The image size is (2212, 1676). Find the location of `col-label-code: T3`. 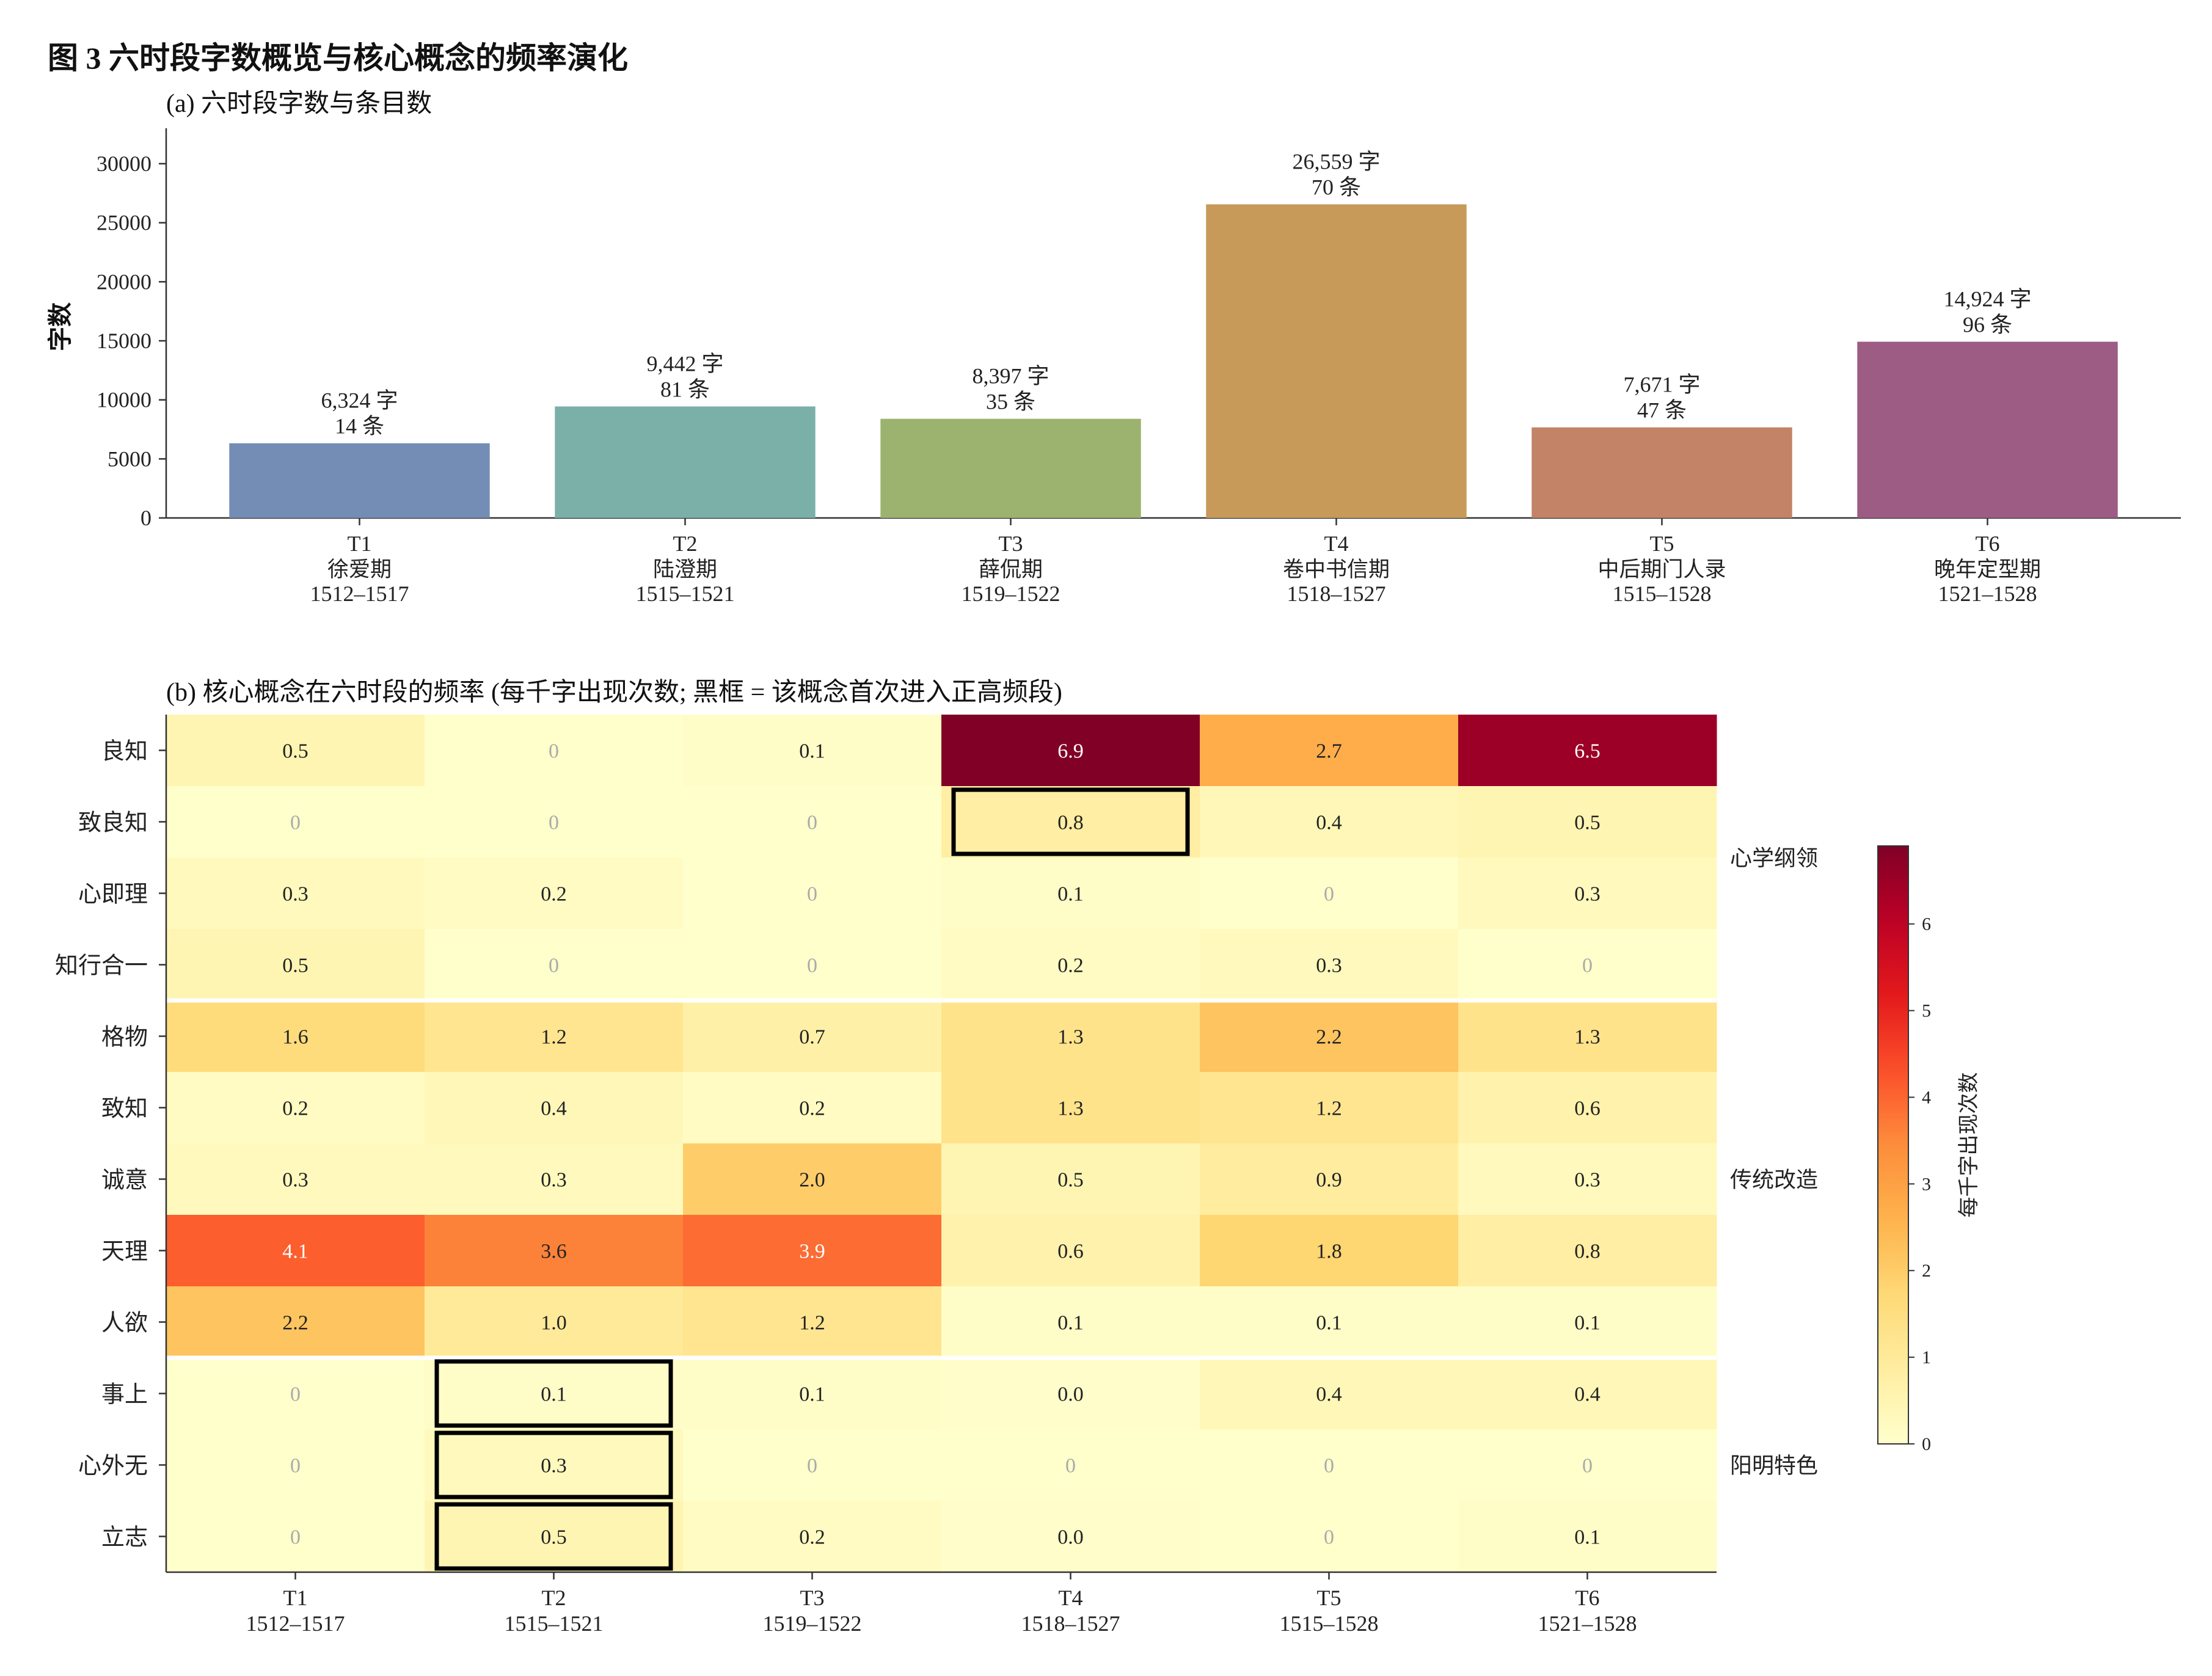

col-label-code: T3 is located at coordinates (812, 1598).